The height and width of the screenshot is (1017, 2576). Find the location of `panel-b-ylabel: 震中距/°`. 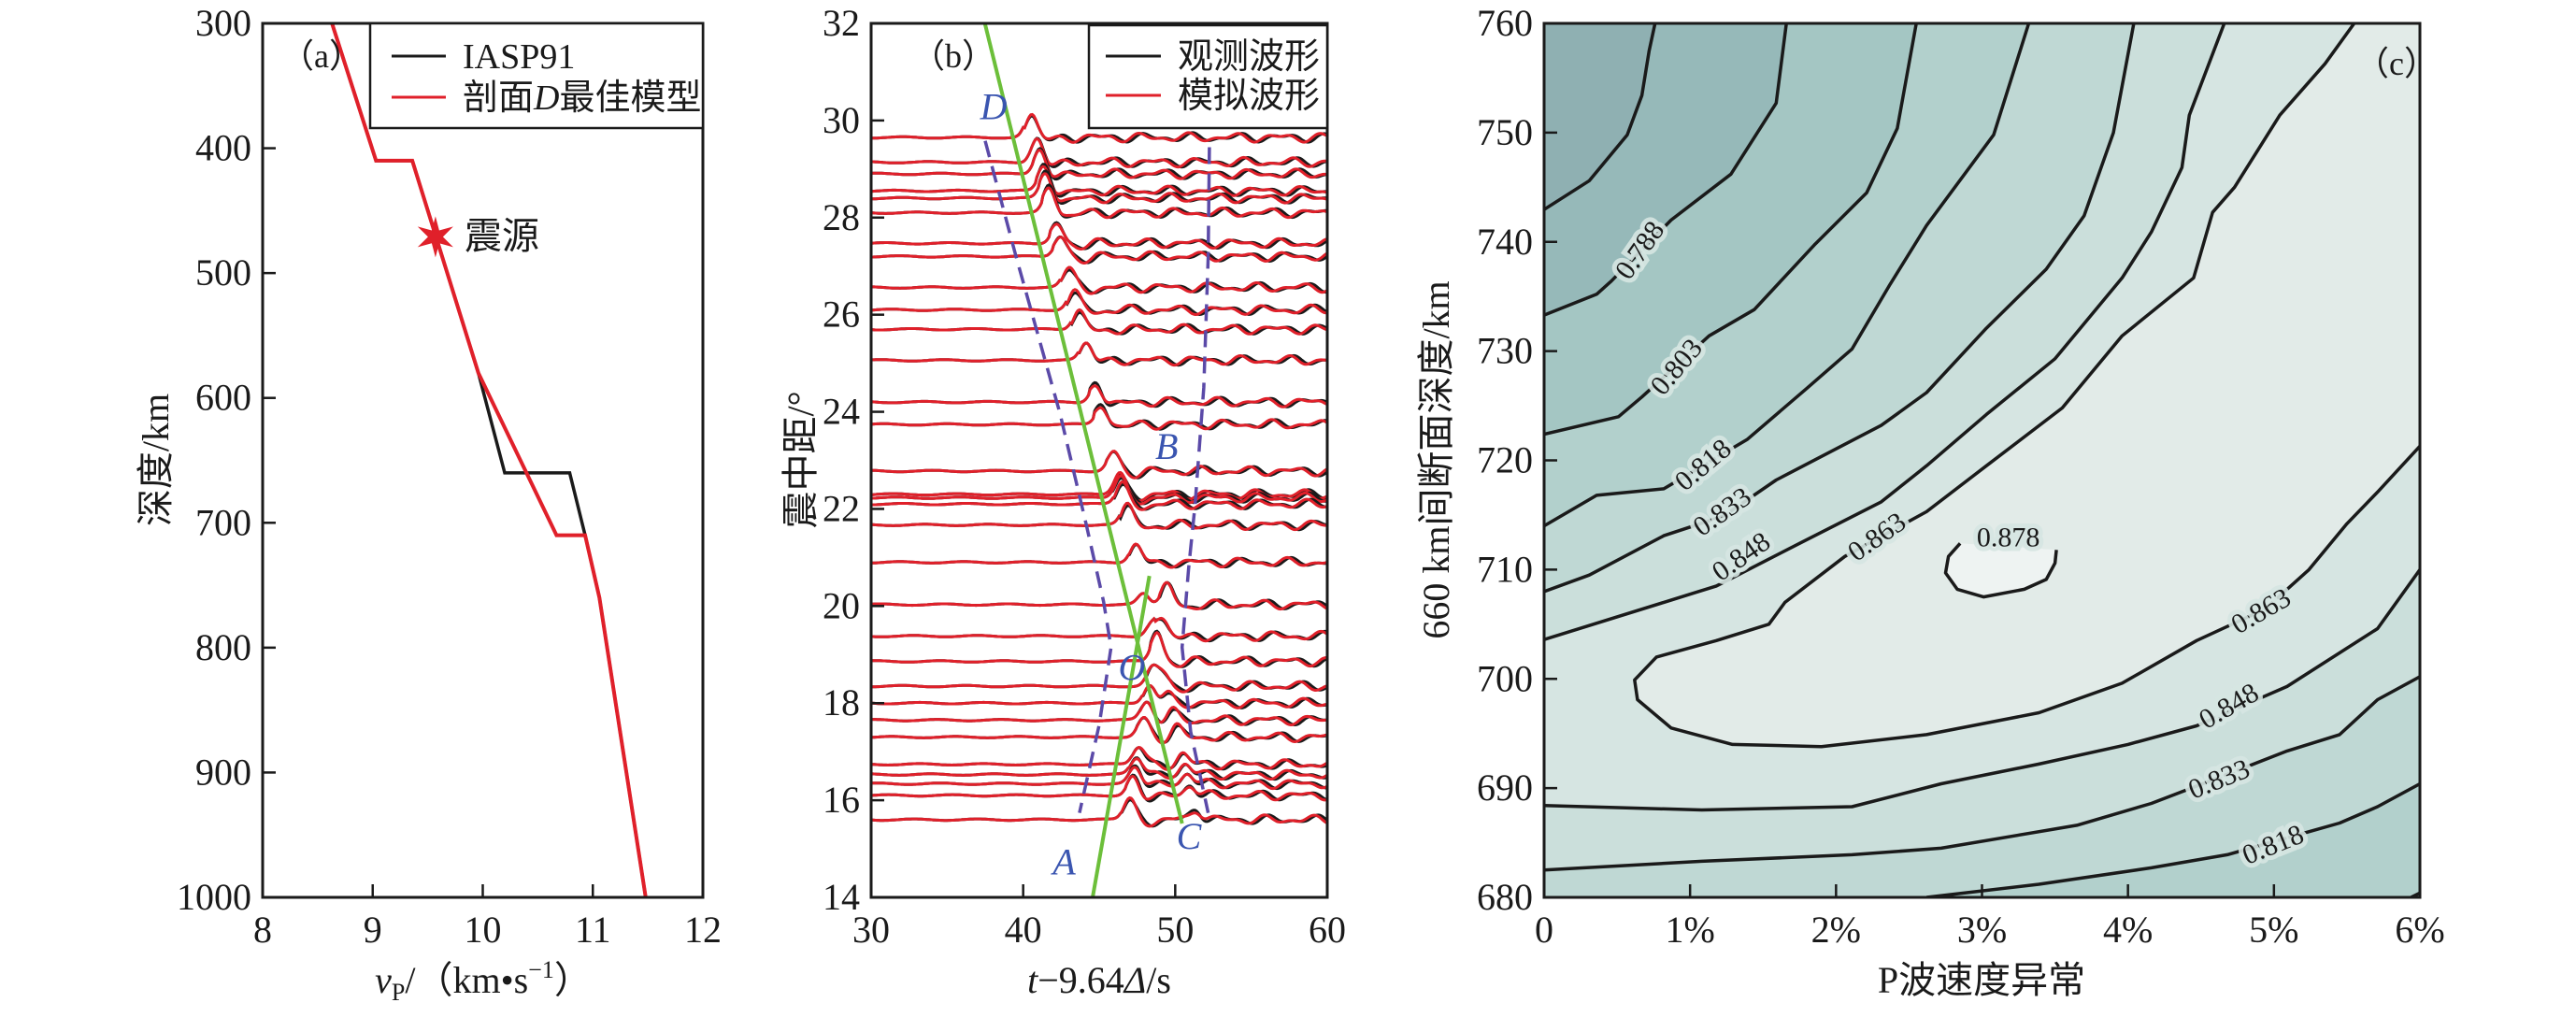

panel-b-ylabel: 震中距/° is located at coordinates (801, 459).